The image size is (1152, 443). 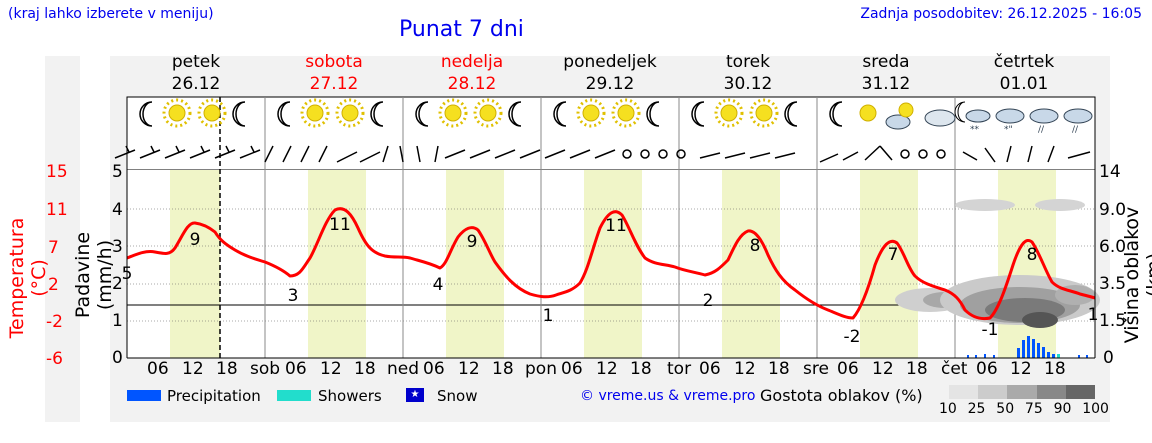 I want to click on x-tick: tor, so click(x=679, y=369).